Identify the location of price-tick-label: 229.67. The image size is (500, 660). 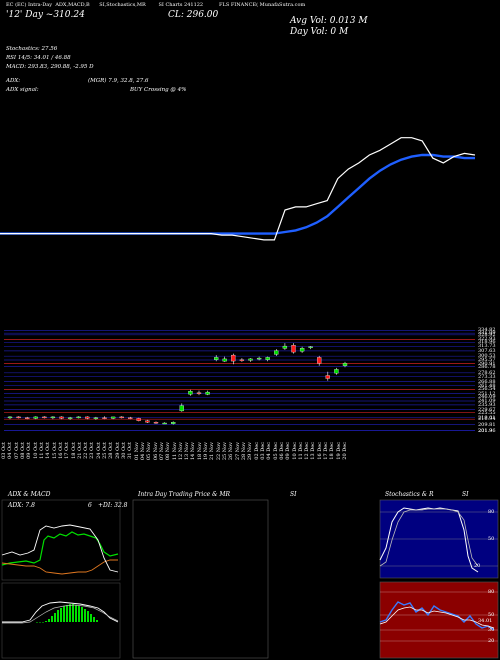
(487, 409).